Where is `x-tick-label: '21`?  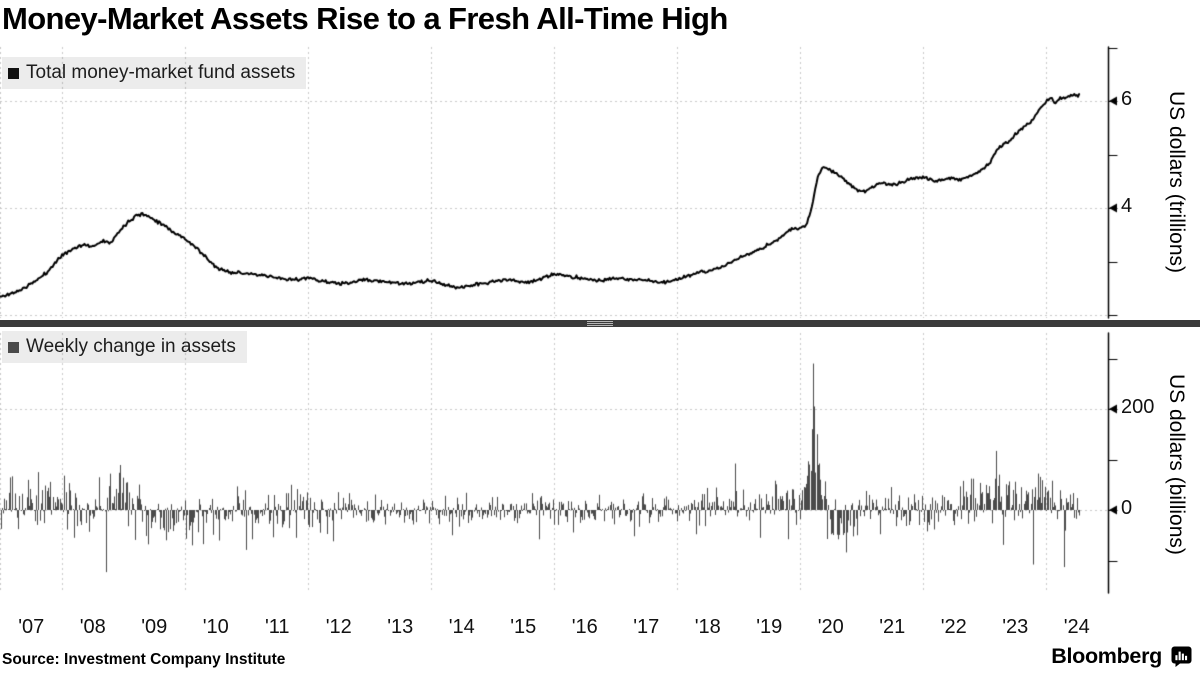 x-tick-label: '21 is located at coordinates (892, 627).